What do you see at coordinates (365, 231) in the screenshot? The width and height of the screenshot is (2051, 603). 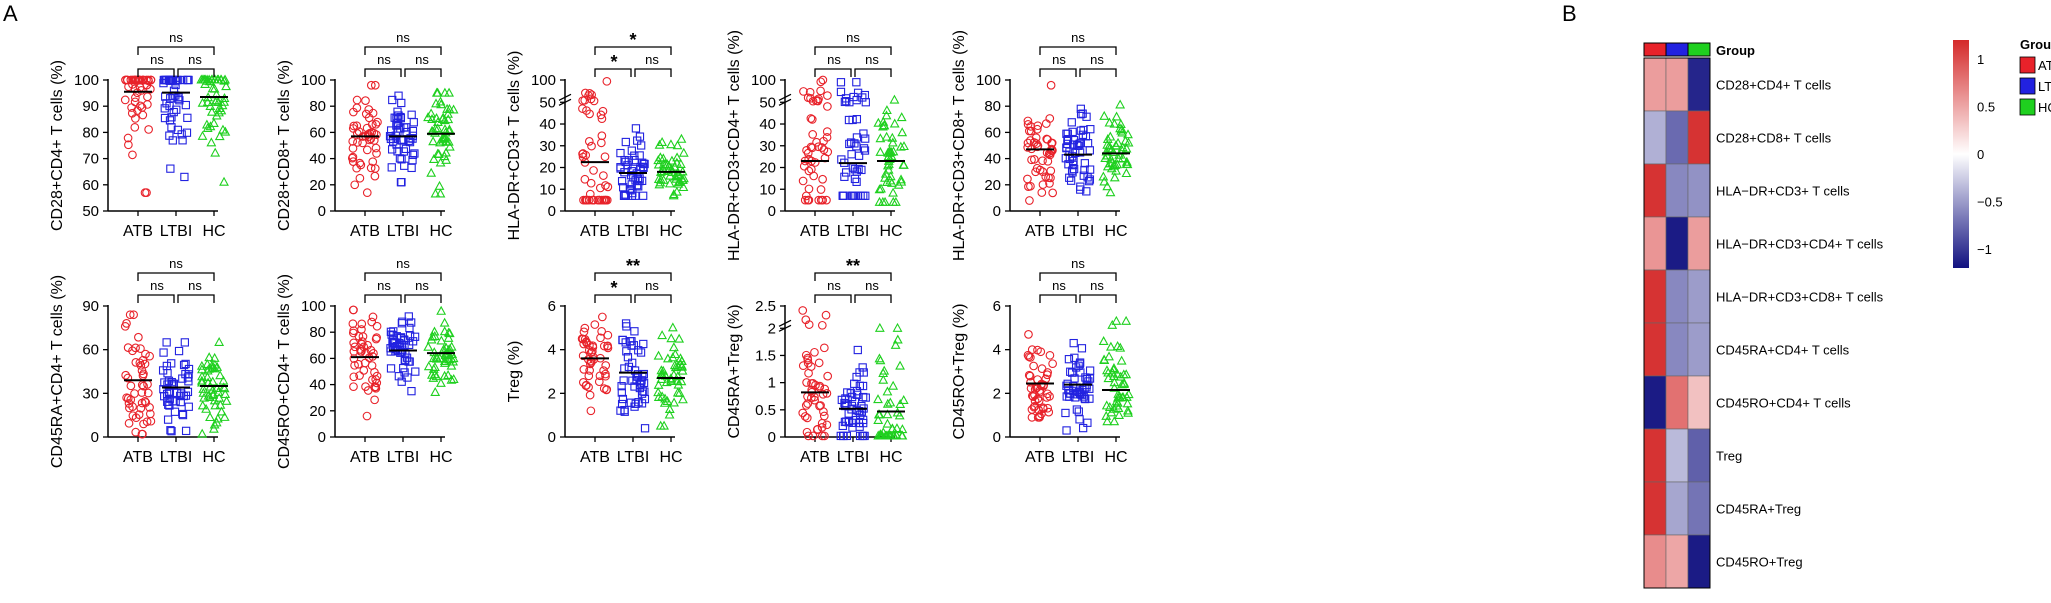 I see `x-tick-label: ATB` at bounding box center [365, 231].